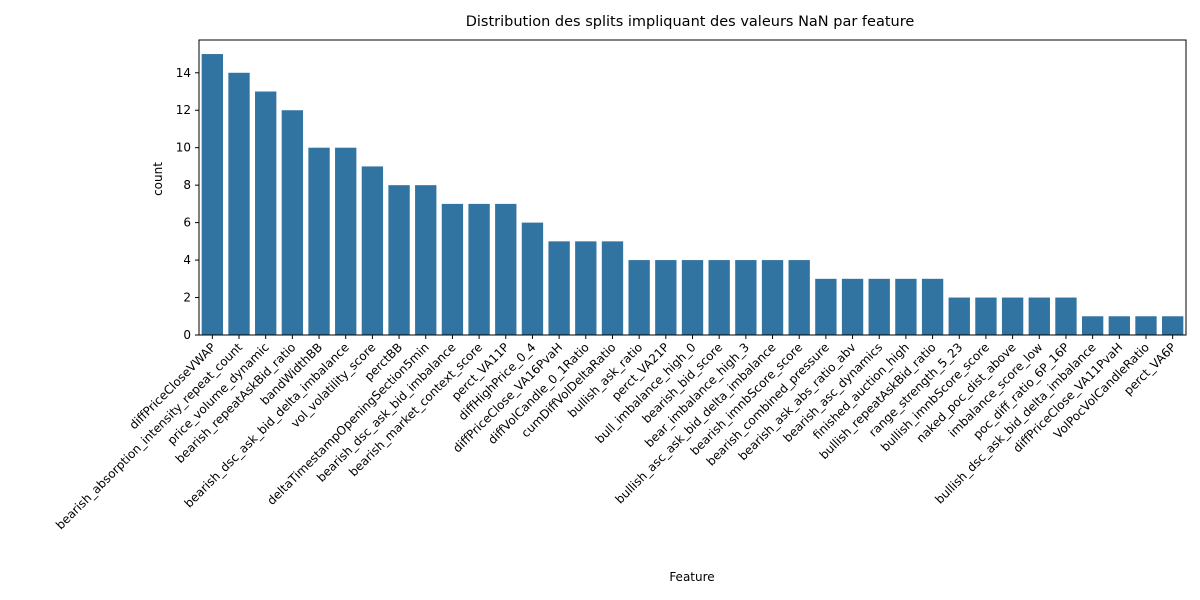 The height and width of the screenshot is (600, 1200). What do you see at coordinates (158, 179) in the screenshot?
I see `y-axis-title: count` at bounding box center [158, 179].